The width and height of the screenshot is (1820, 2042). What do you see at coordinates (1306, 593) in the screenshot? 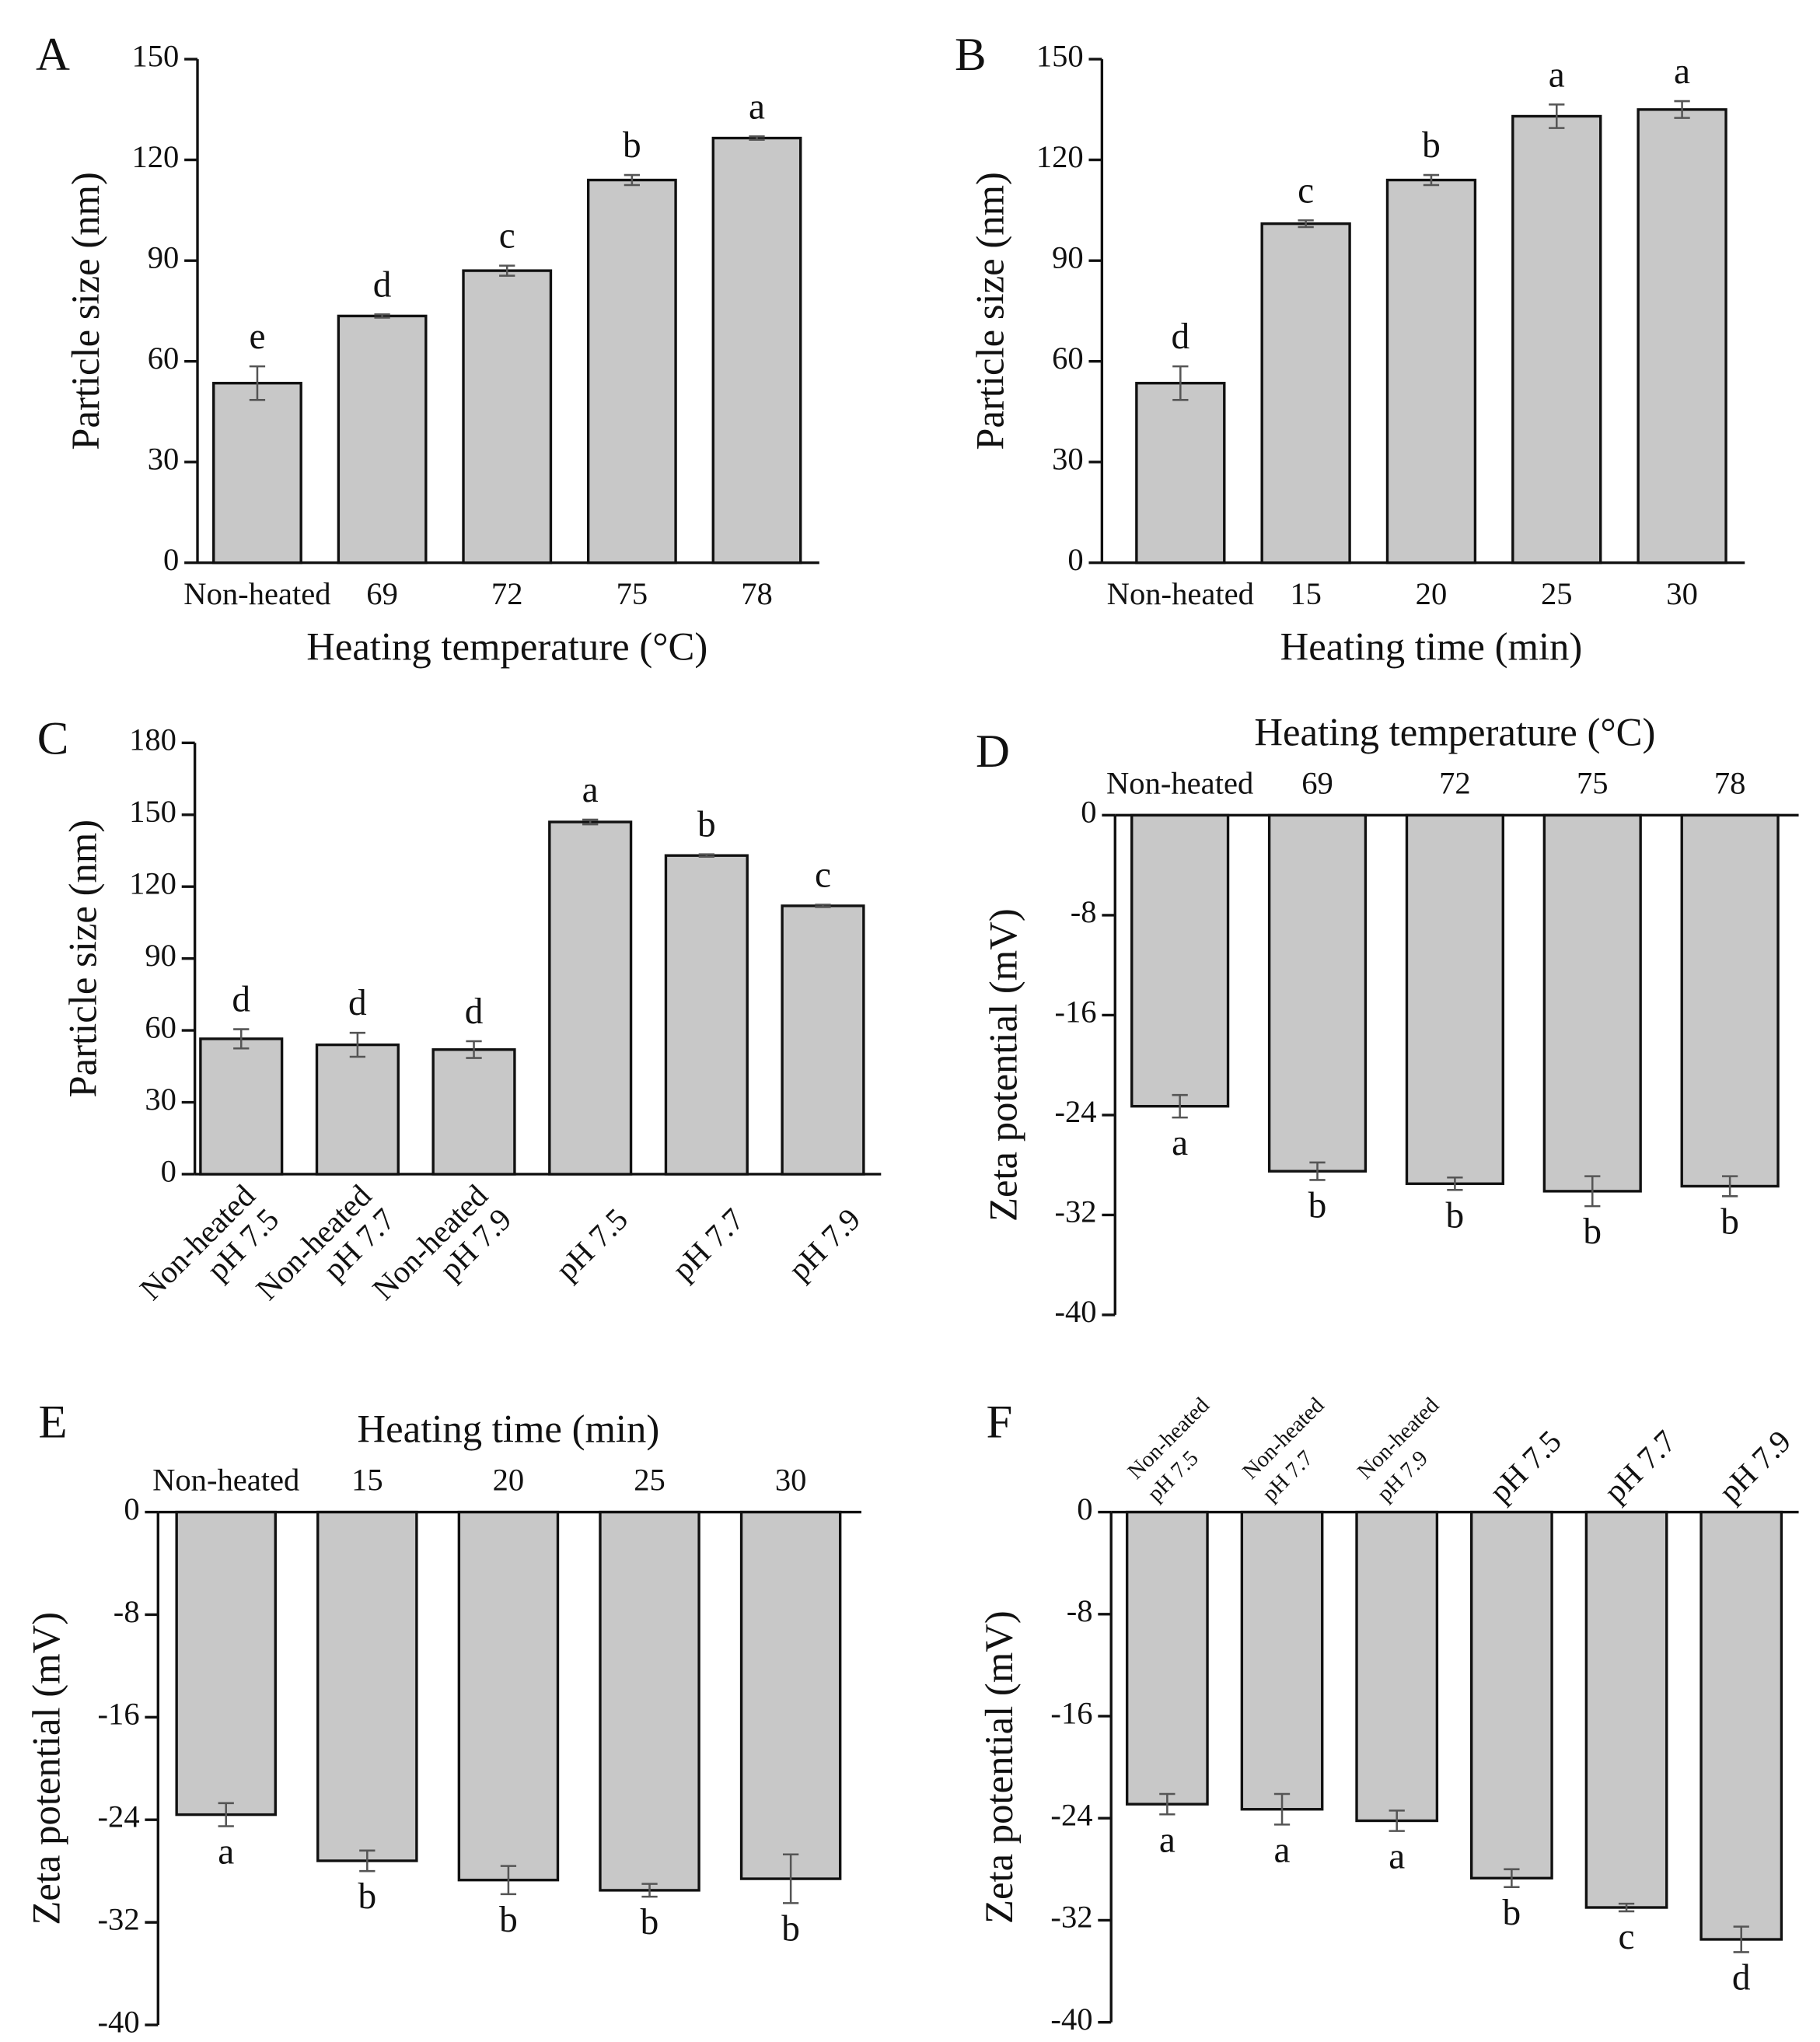
I see `x-tick-label: 15` at bounding box center [1306, 593].